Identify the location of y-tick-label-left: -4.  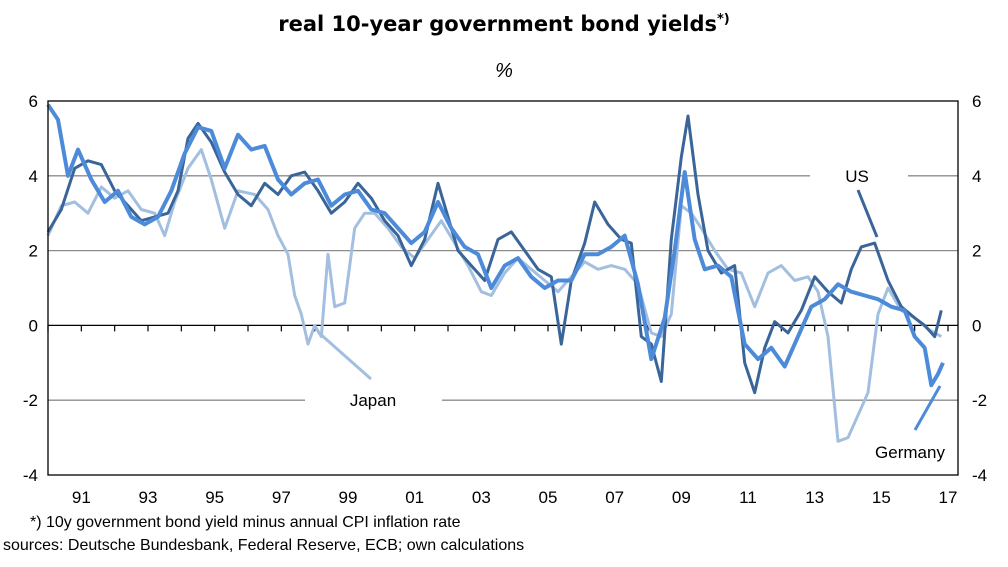
(30, 475).